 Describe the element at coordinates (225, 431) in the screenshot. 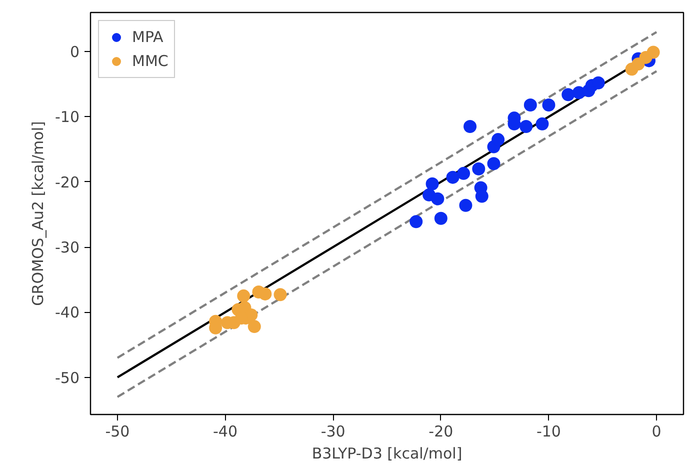

I see `x-tick-label: -40` at that location.